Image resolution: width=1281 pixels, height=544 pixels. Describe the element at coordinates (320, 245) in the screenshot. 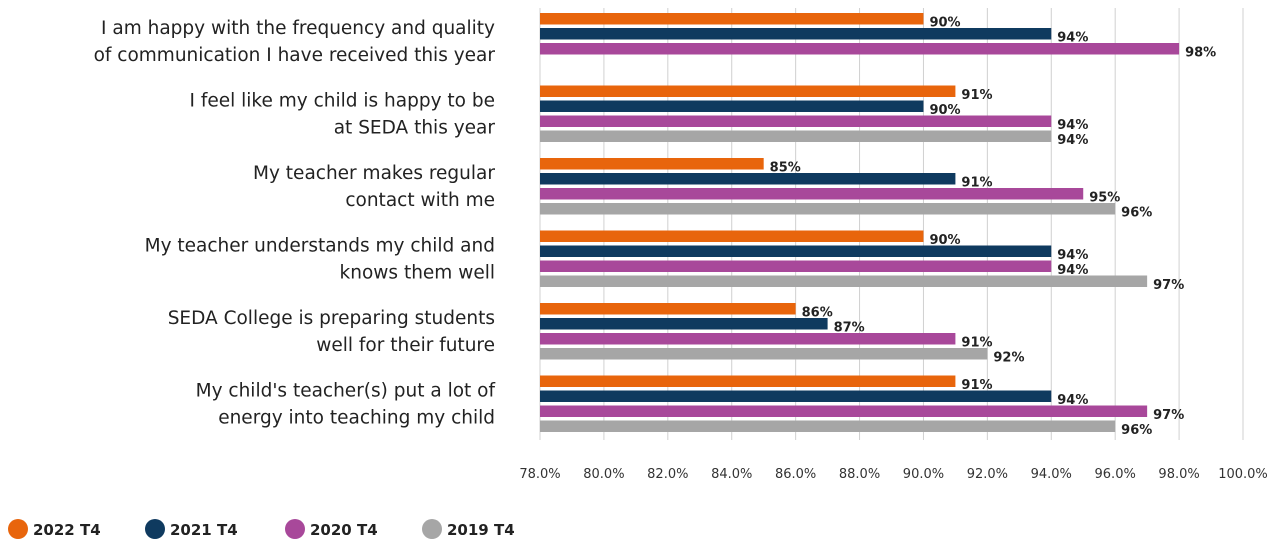

I see `category-label: My teacher understands my child and` at that location.